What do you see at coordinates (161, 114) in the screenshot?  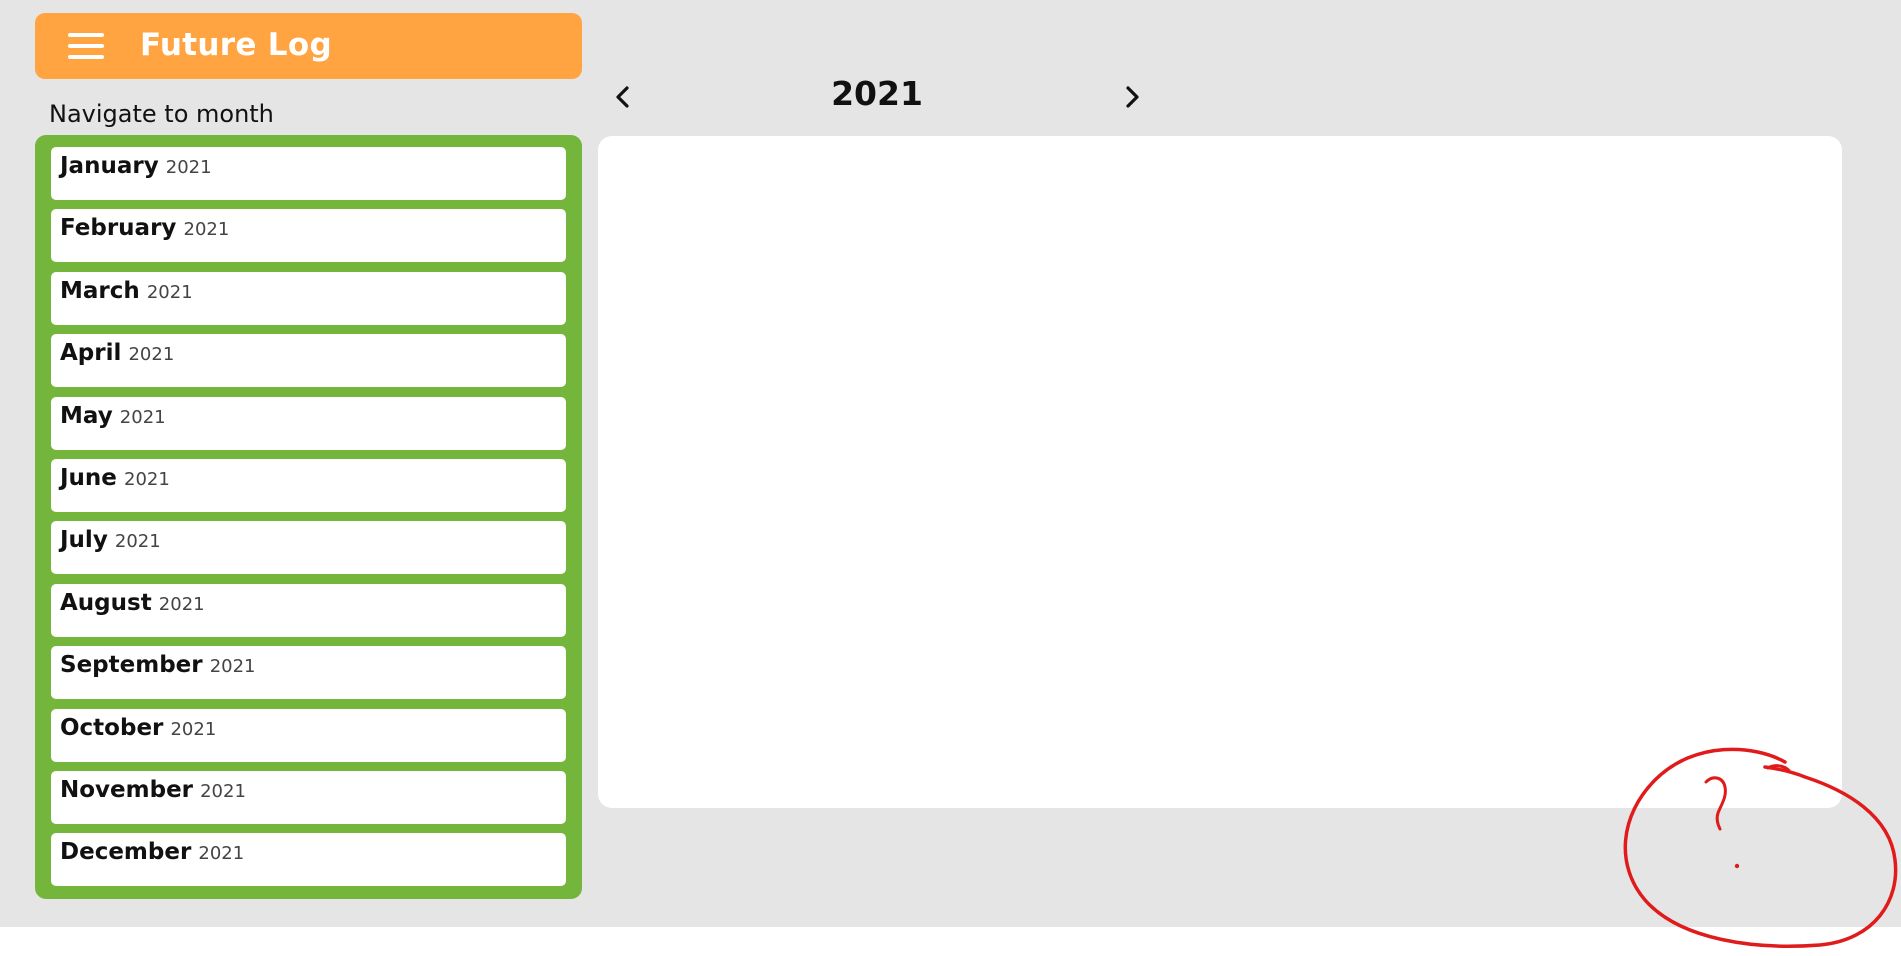 I see `navigate-to-month-label: Navigate to month` at bounding box center [161, 114].